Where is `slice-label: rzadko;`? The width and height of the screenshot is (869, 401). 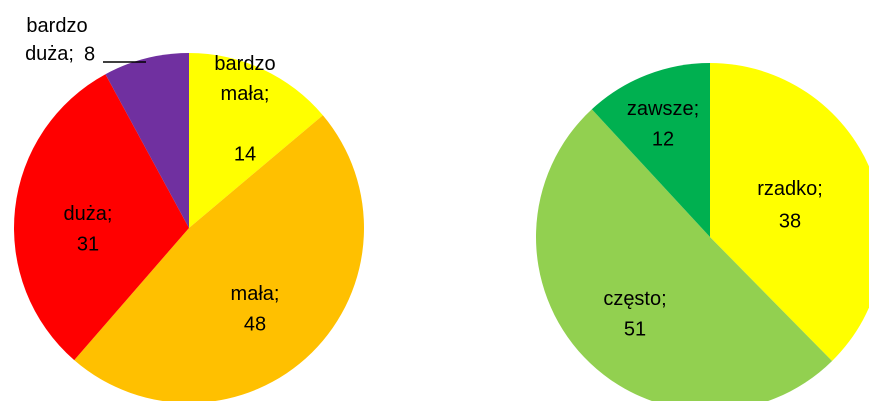 slice-label: rzadko; is located at coordinates (790, 189).